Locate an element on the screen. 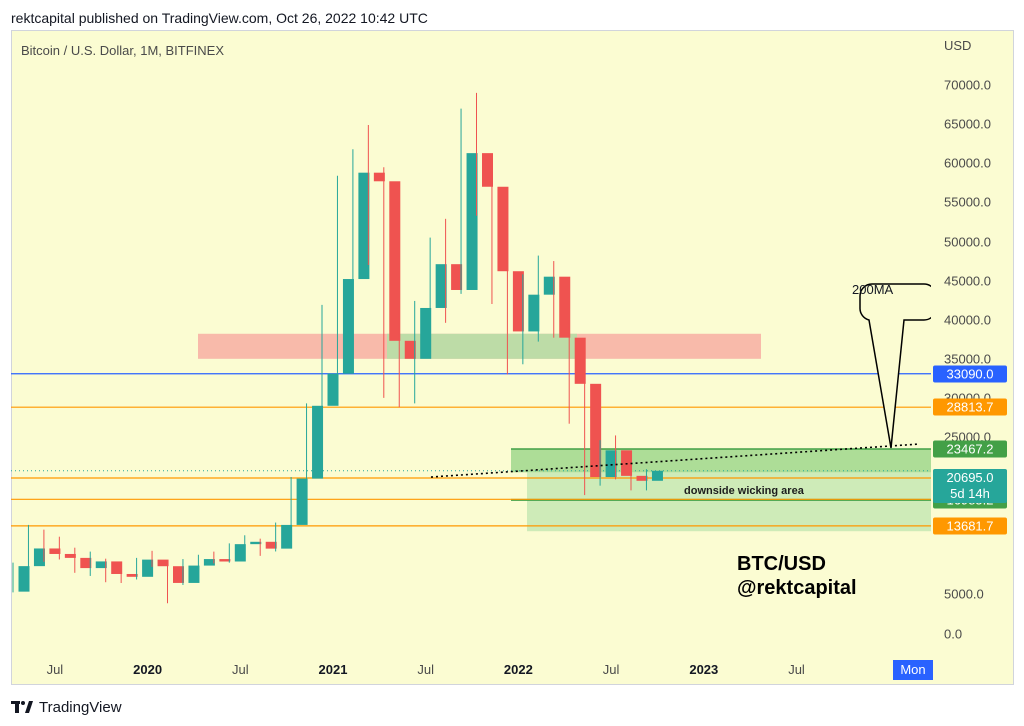 The image size is (1024, 726). time-cursor-tag: Mon is located at coordinates (913, 670).